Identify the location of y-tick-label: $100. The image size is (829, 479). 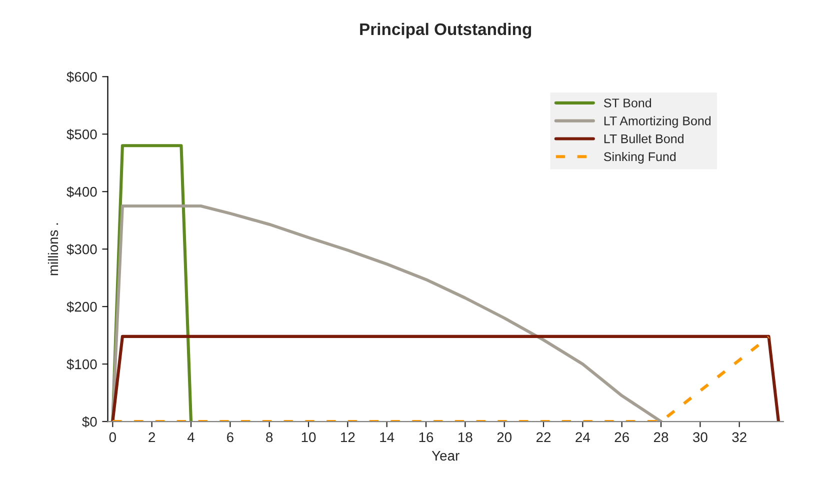
(81, 364).